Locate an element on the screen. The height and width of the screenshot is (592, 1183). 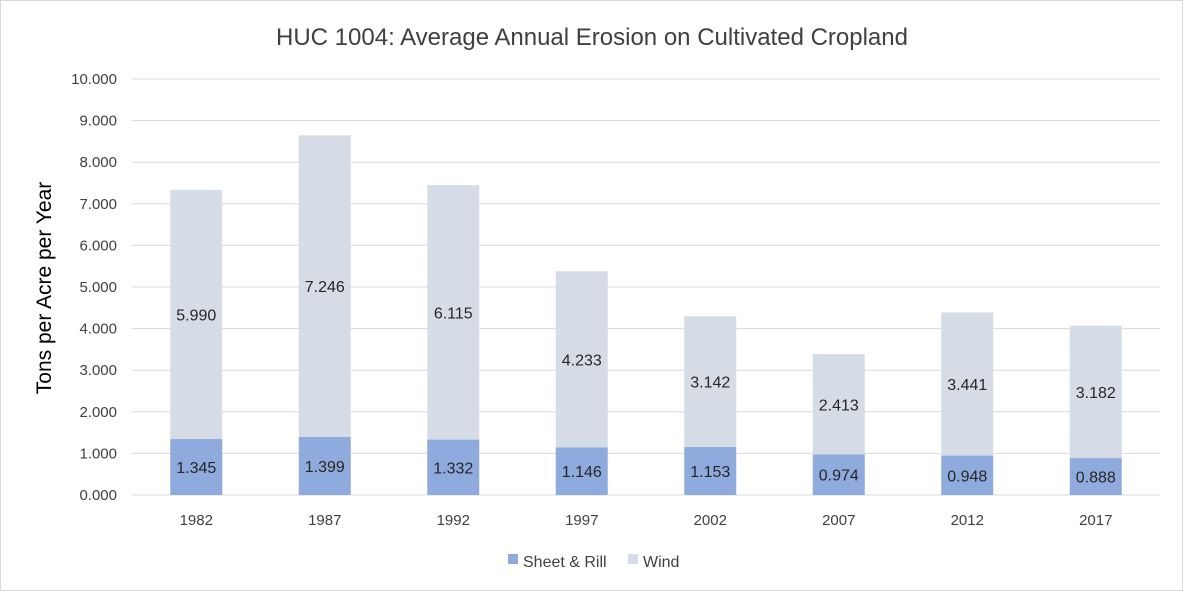
data-label: 3.182 is located at coordinates (1096, 393).